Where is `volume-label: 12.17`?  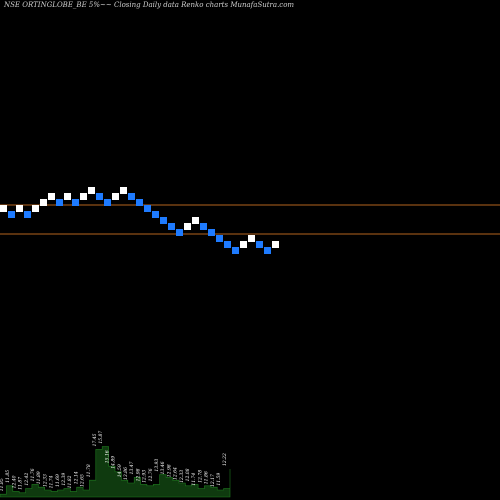
volume-label: 12.17 is located at coordinates (213, 480).